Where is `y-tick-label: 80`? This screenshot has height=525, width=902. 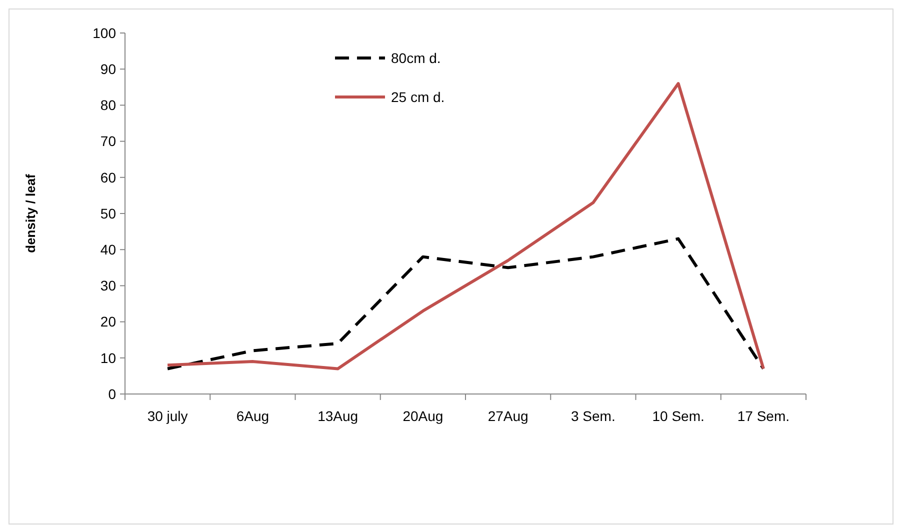 y-tick-label: 80 is located at coordinates (108, 105).